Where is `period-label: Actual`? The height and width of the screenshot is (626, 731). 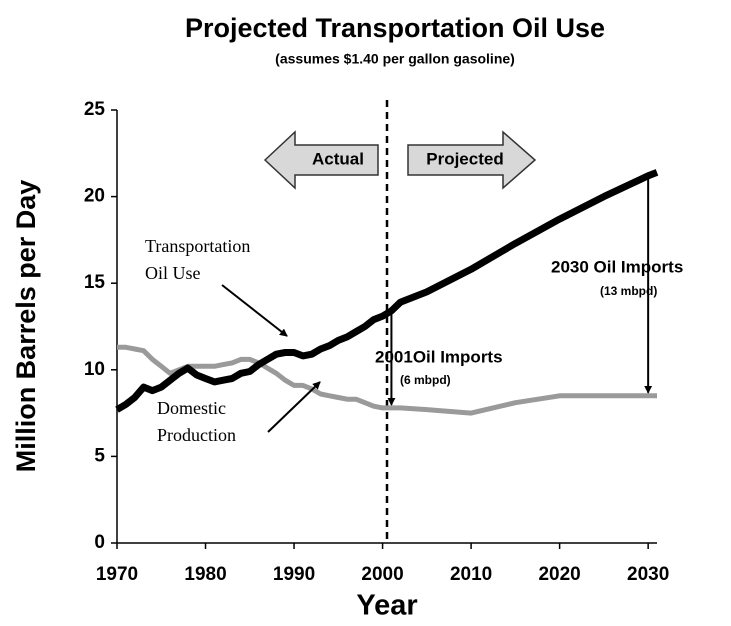 period-label: Actual is located at coordinates (338, 158).